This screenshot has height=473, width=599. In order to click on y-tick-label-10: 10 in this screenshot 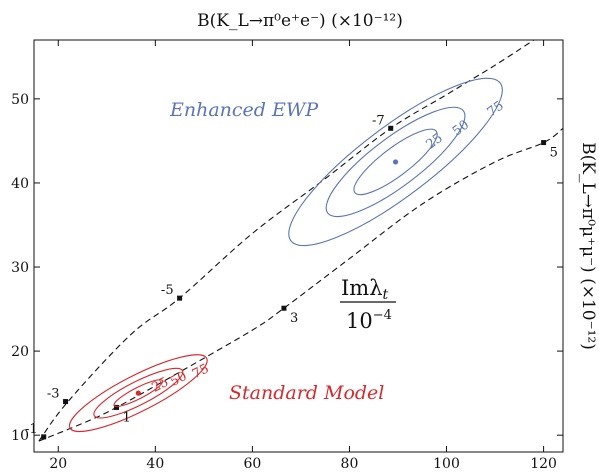, I will do `click(20, 436)`.